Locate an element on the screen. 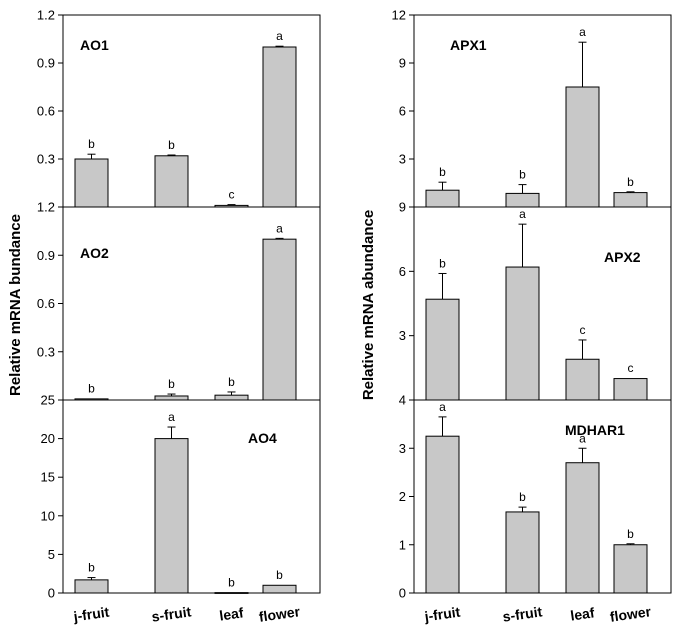  panel-ao1-ytick-label: 0.6 is located at coordinates (46, 111).